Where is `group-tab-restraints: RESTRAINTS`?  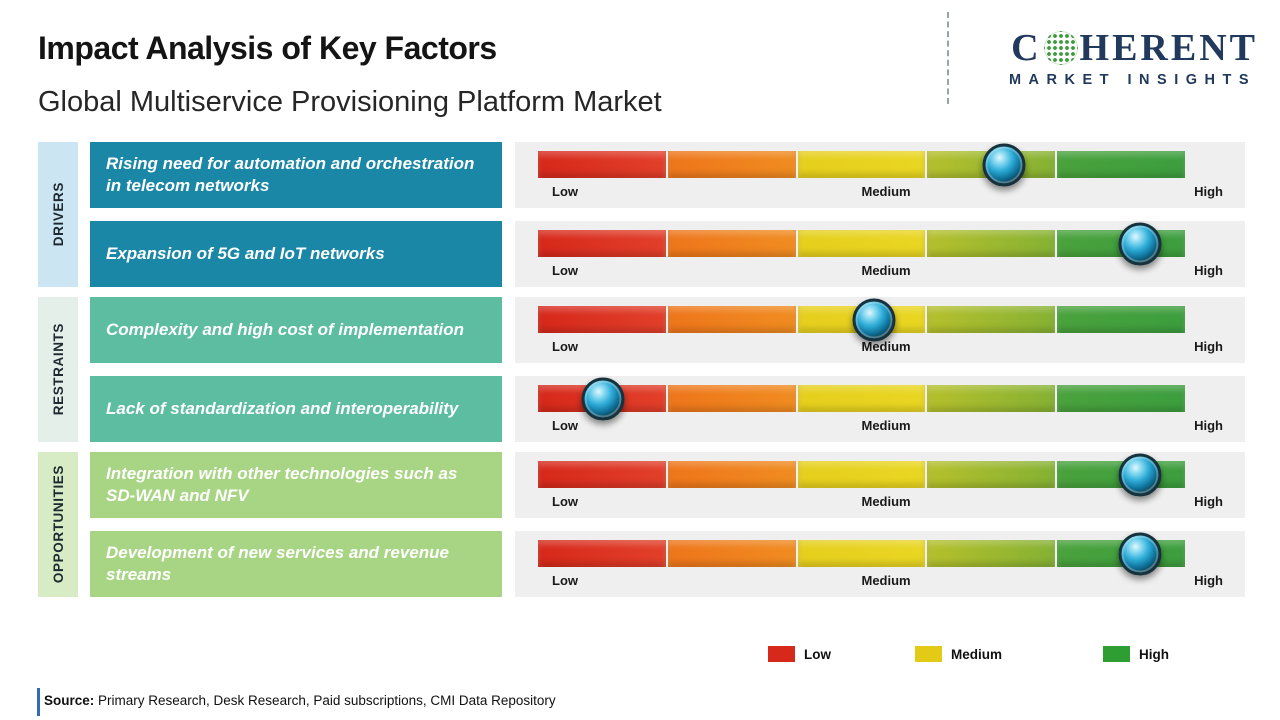
group-tab-restraints: RESTRAINTS is located at coordinates (58, 369).